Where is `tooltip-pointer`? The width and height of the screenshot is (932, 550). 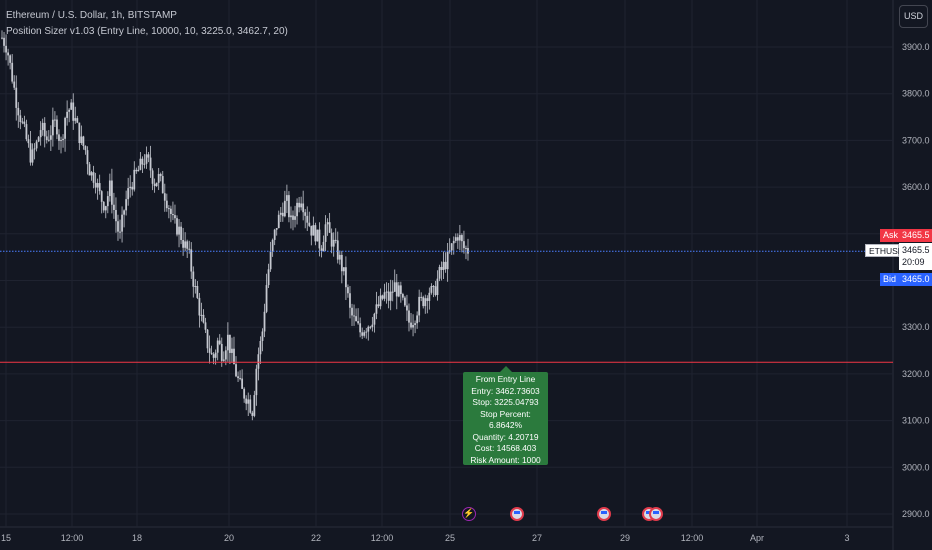 tooltip-pointer is located at coordinates (506, 369).